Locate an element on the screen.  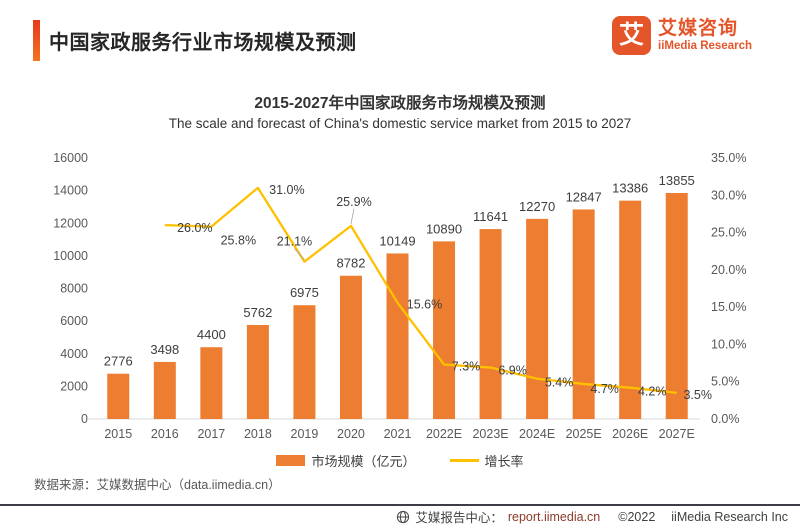
bar-2018 is located at coordinates (257, 372).